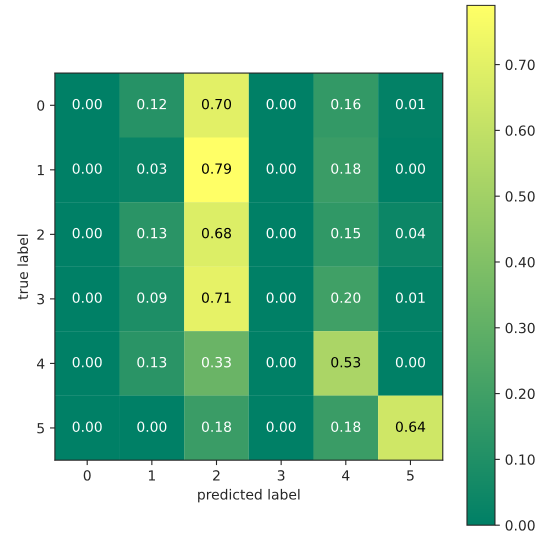 The width and height of the screenshot is (538, 537). I want to click on data-label: 0.64, so click(411, 426).